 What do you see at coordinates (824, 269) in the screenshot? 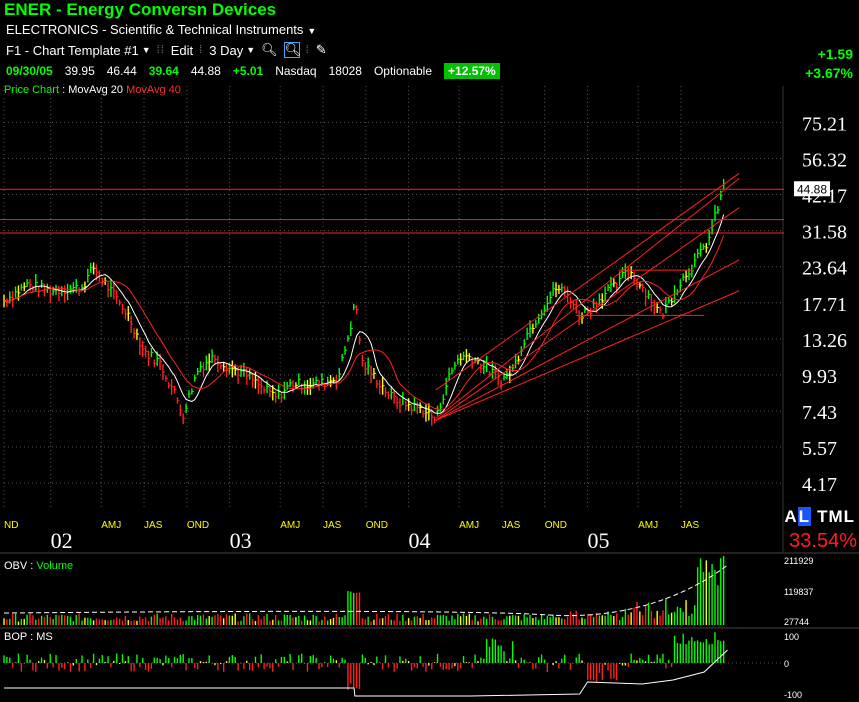
I see `y-tick-label: 23.64` at bounding box center [824, 269].